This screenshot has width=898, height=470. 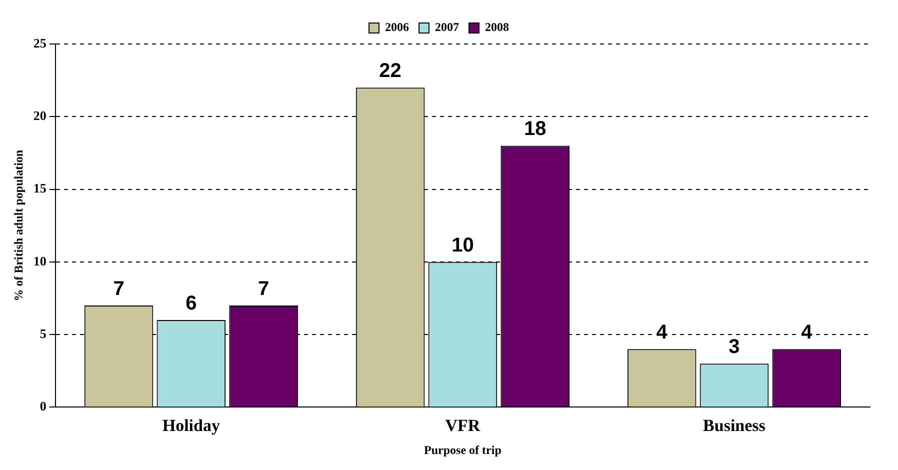 I want to click on data-label: 18, so click(x=535, y=129).